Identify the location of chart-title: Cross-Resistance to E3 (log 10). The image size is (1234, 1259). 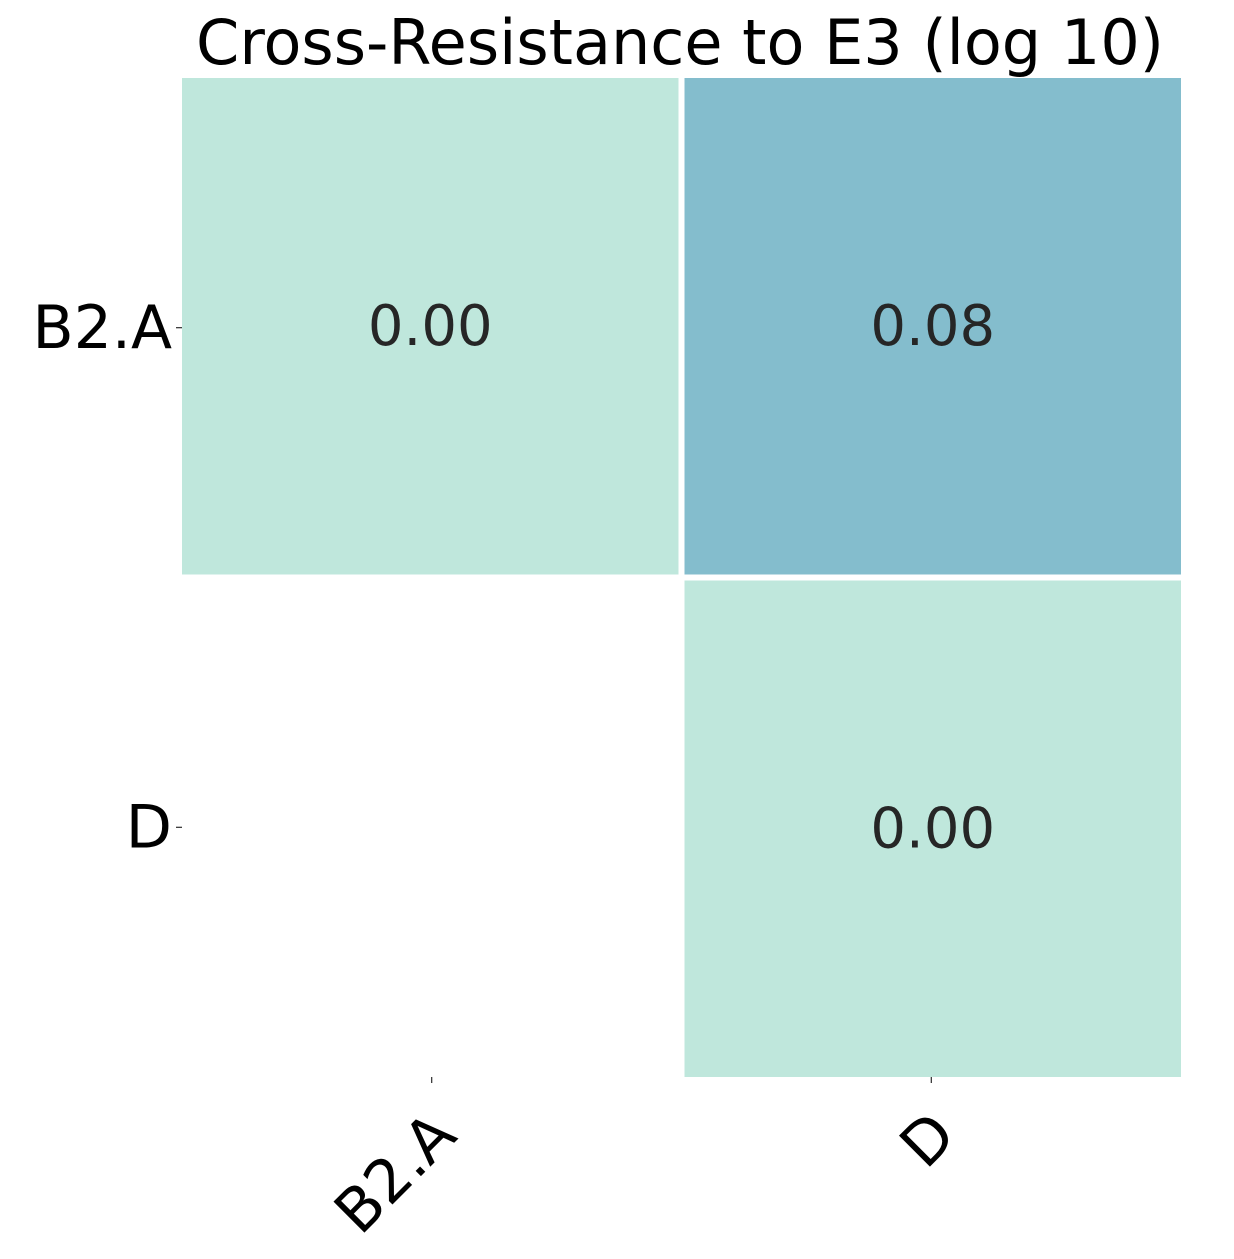
(680, 42).